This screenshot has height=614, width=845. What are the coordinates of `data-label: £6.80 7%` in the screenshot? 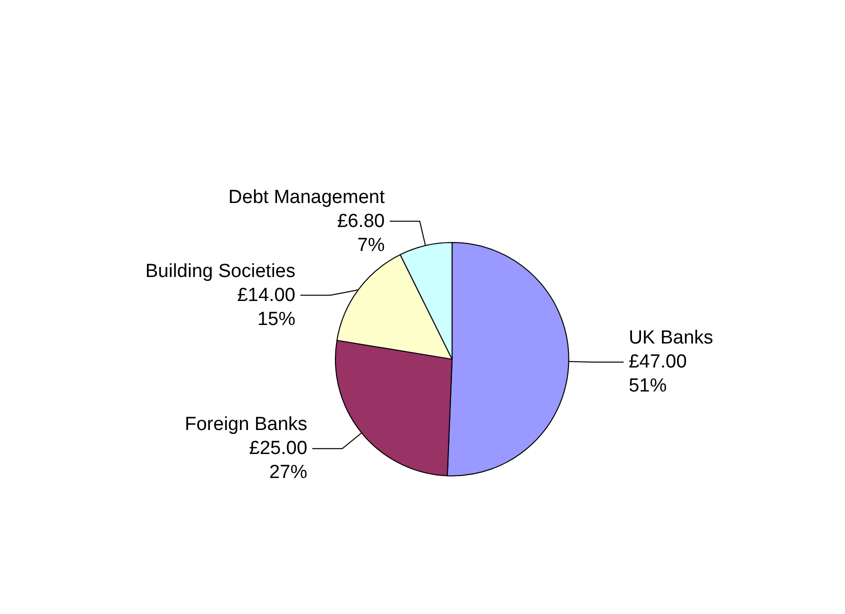 It's located at (361, 233).